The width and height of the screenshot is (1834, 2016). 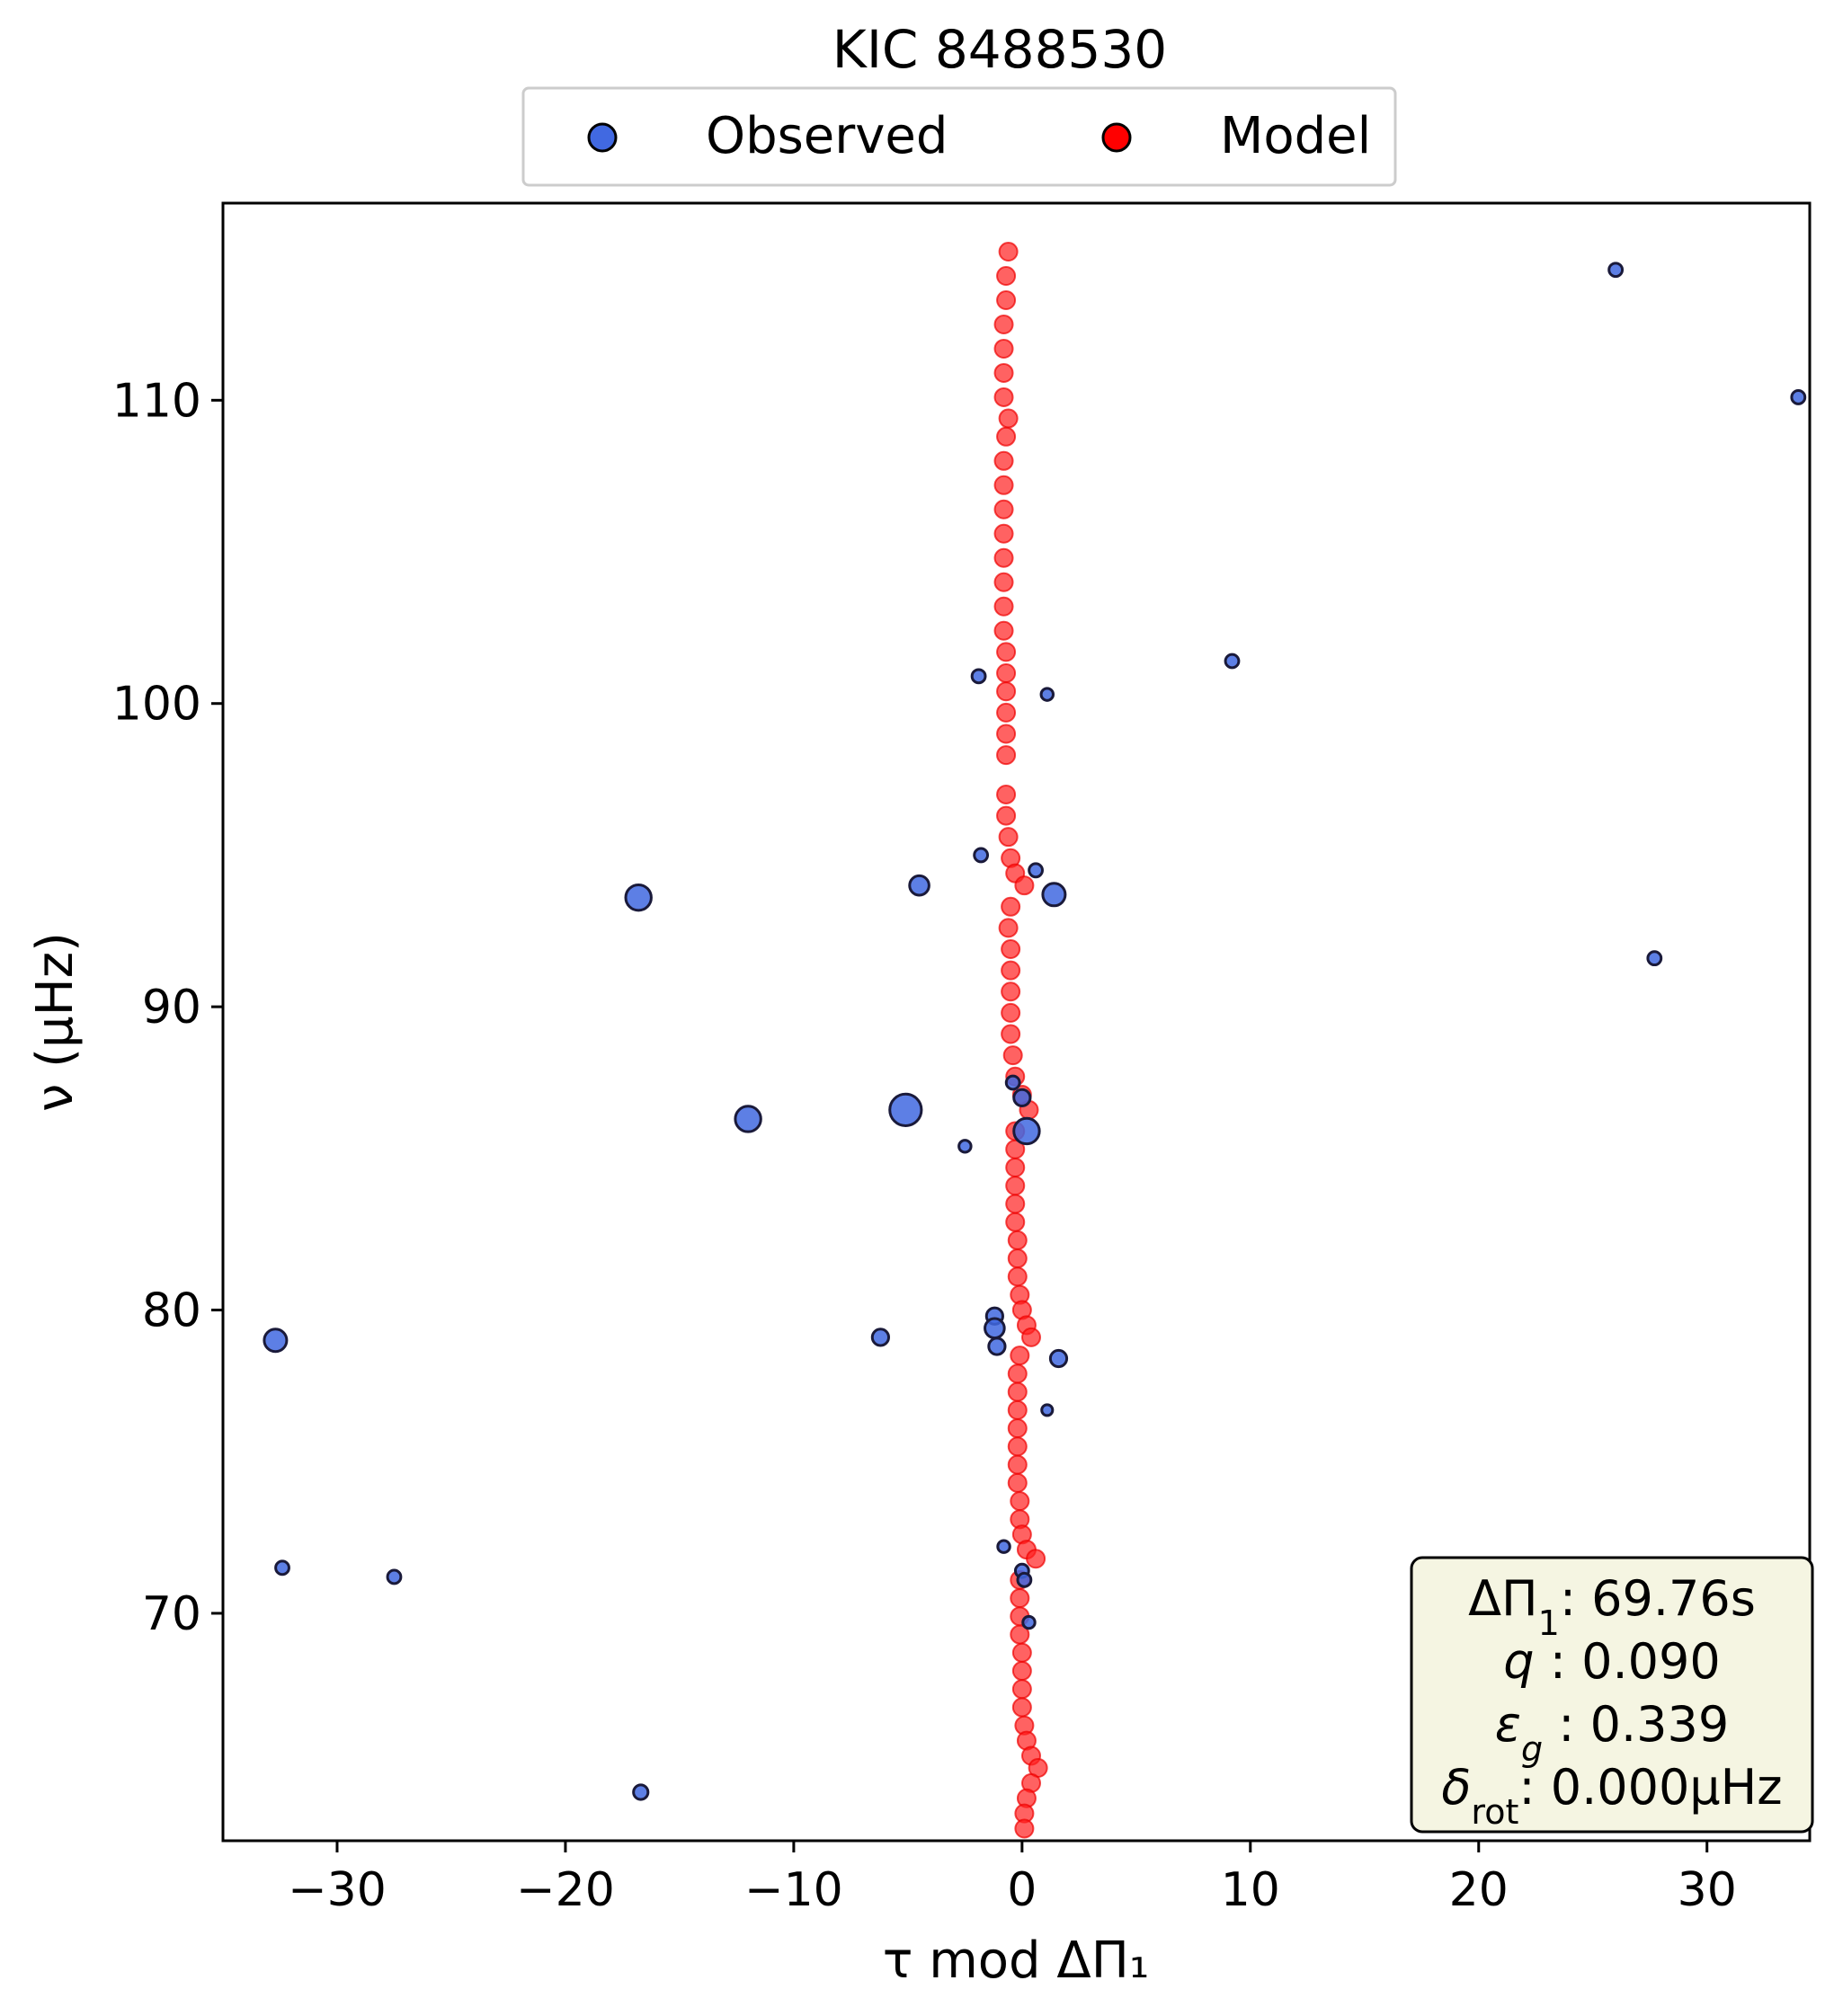 I want to click on info-box-frame, so click(x=1612, y=1695).